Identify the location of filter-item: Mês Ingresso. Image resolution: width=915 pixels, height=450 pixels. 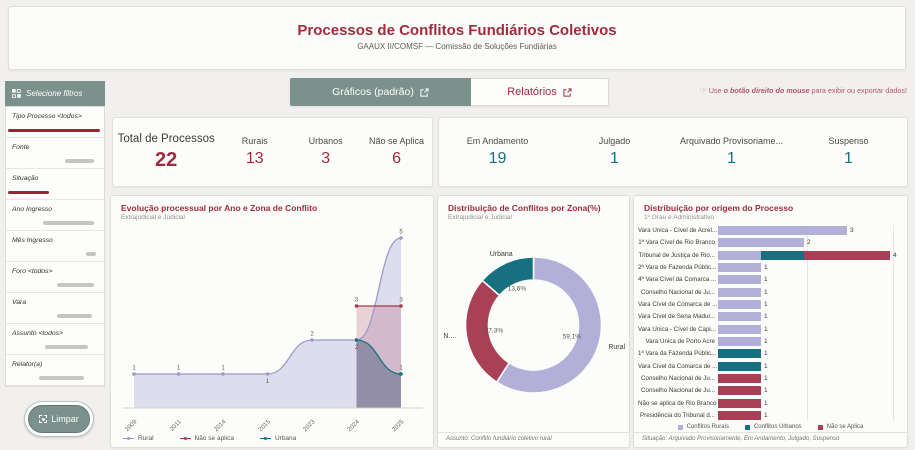
(55, 246).